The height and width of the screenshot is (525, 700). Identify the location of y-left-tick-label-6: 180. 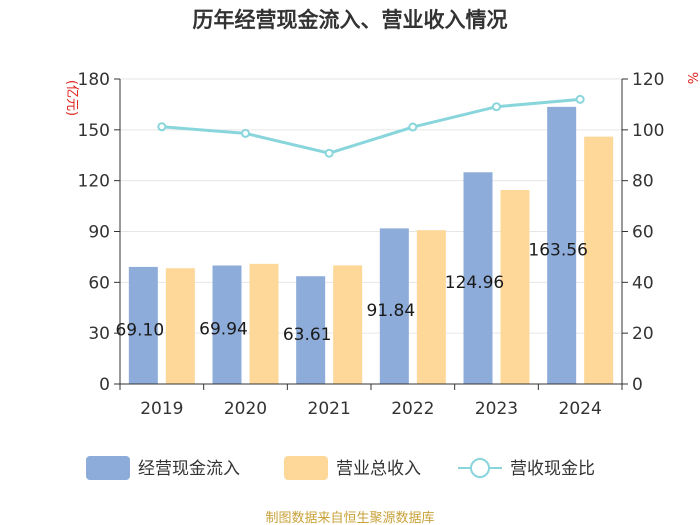
(94, 80).